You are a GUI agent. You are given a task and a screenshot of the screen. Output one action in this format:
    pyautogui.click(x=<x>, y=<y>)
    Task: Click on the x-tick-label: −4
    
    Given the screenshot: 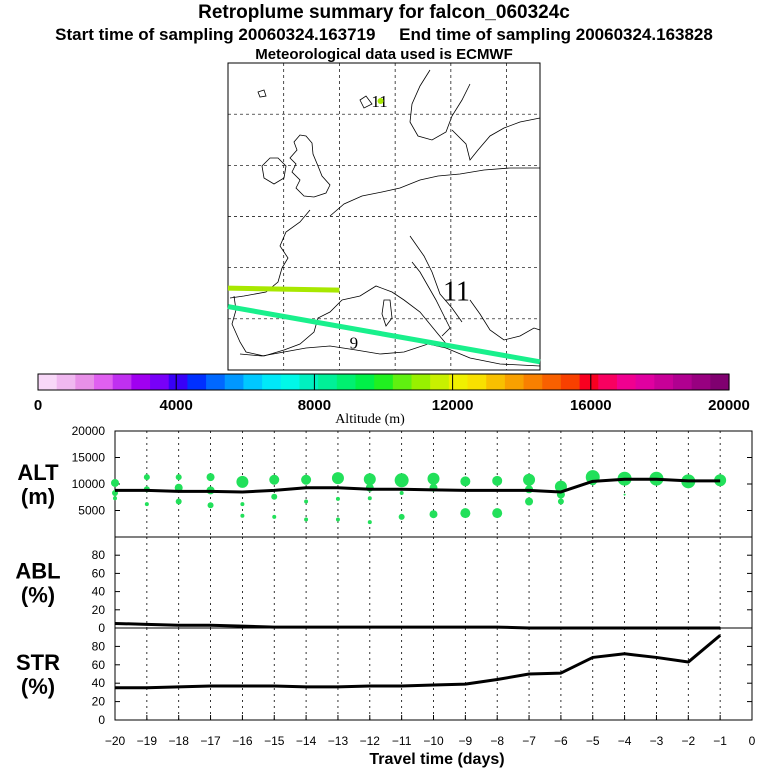 What is the action you would take?
    pyautogui.click(x=625, y=741)
    